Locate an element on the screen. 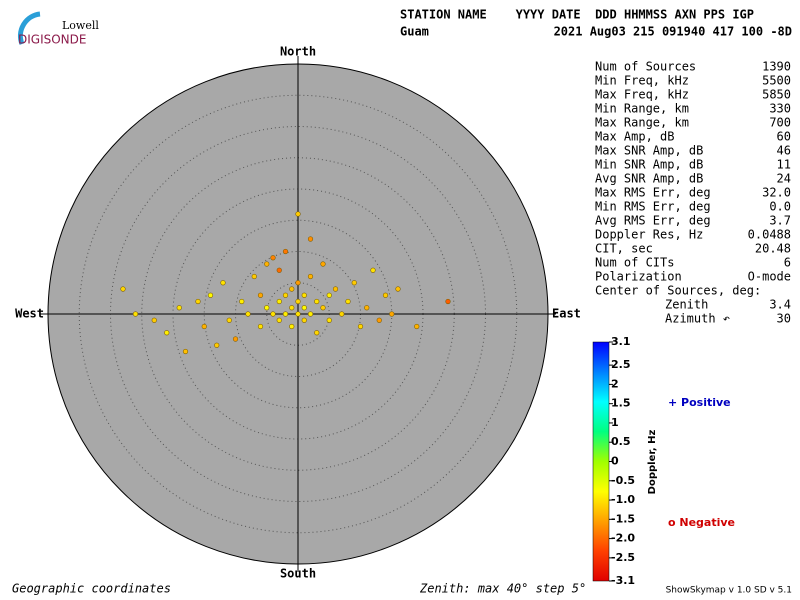 This screenshot has width=800, height=600. stat-label: Num of CITs is located at coordinates (634, 263).